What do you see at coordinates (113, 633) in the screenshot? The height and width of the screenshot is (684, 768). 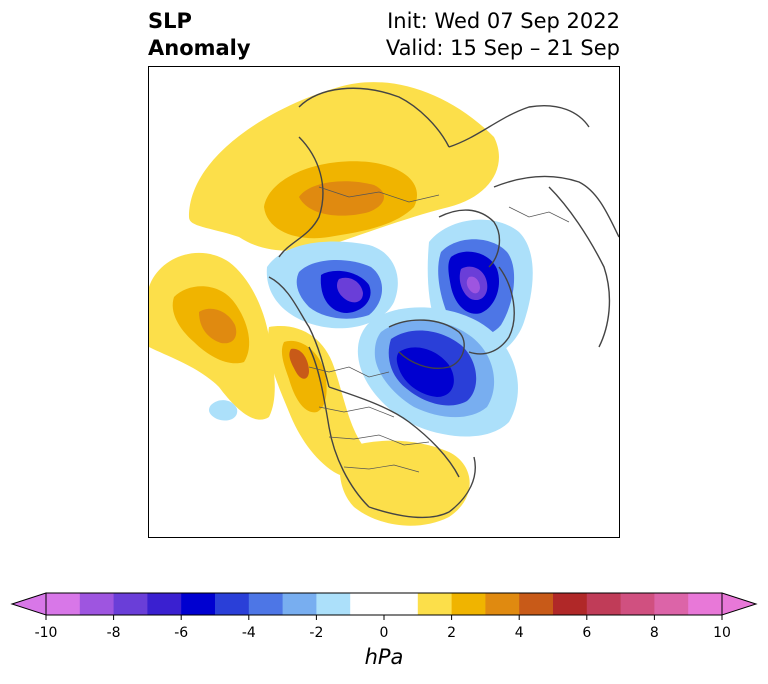 I see `colorbar-tick-label: -8` at bounding box center [113, 633].